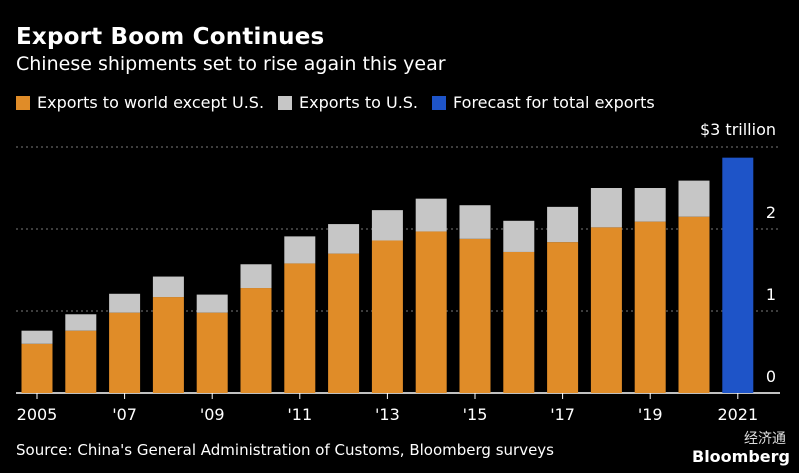 The image size is (799, 473). What do you see at coordinates (124, 414) in the screenshot?
I see `x-tick-label-2007: '07` at bounding box center [124, 414].